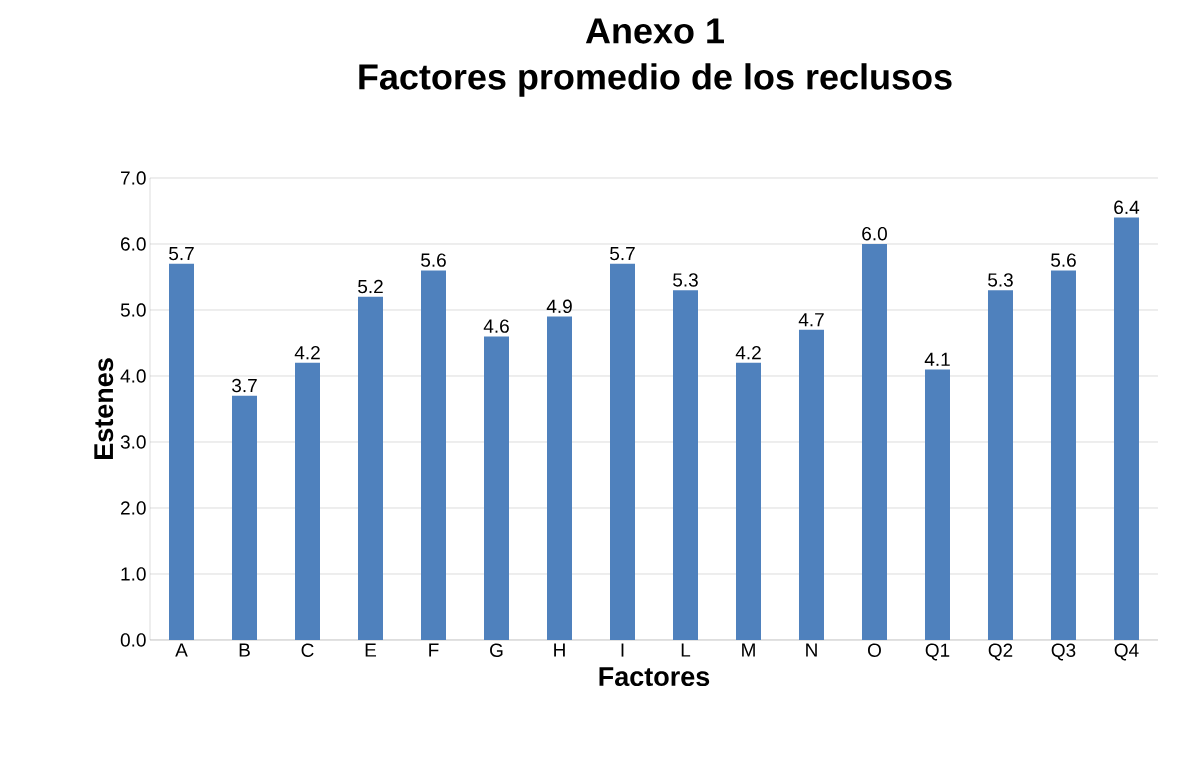  I want to click on x-tick-label: H, so click(559, 650).